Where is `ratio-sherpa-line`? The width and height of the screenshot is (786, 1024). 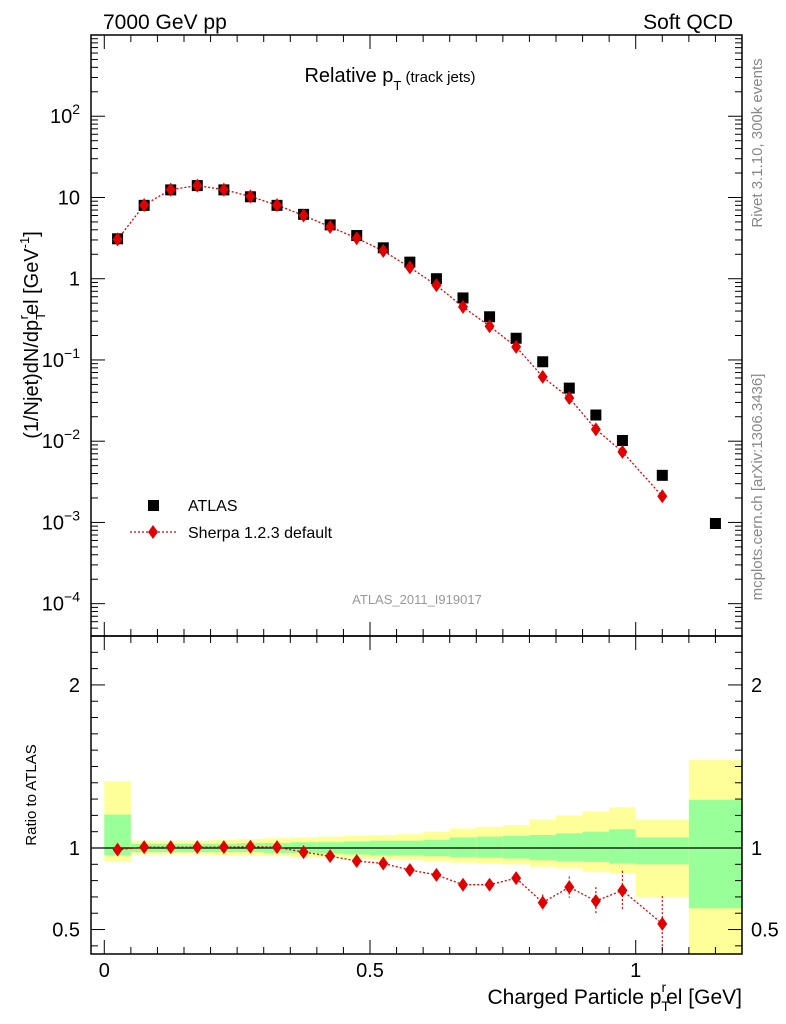 ratio-sherpa-line is located at coordinates (390, 885).